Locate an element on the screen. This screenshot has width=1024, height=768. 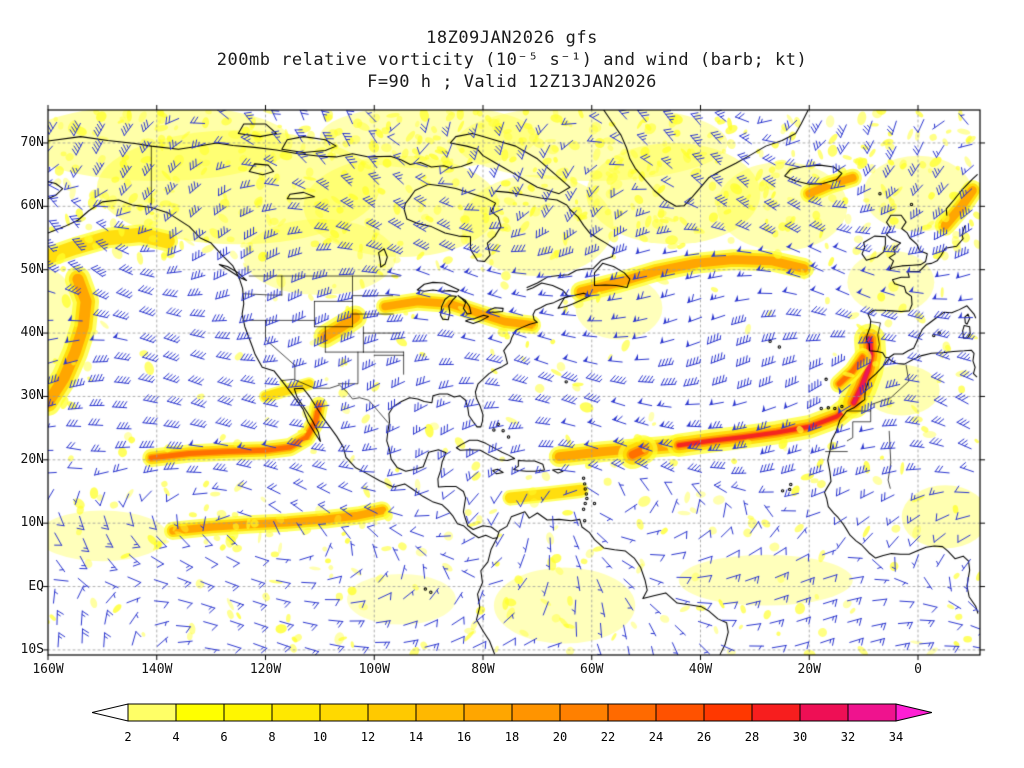
lat-tick-label: EQ is located at coordinates (36, 586).